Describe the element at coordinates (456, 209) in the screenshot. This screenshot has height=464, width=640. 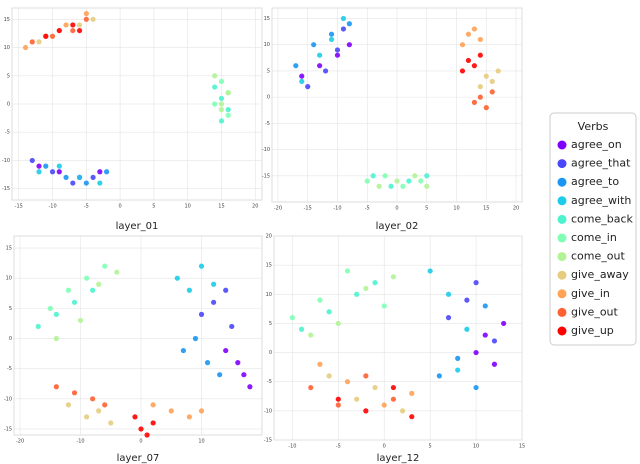
I see `x-tick-label: 10` at that location.